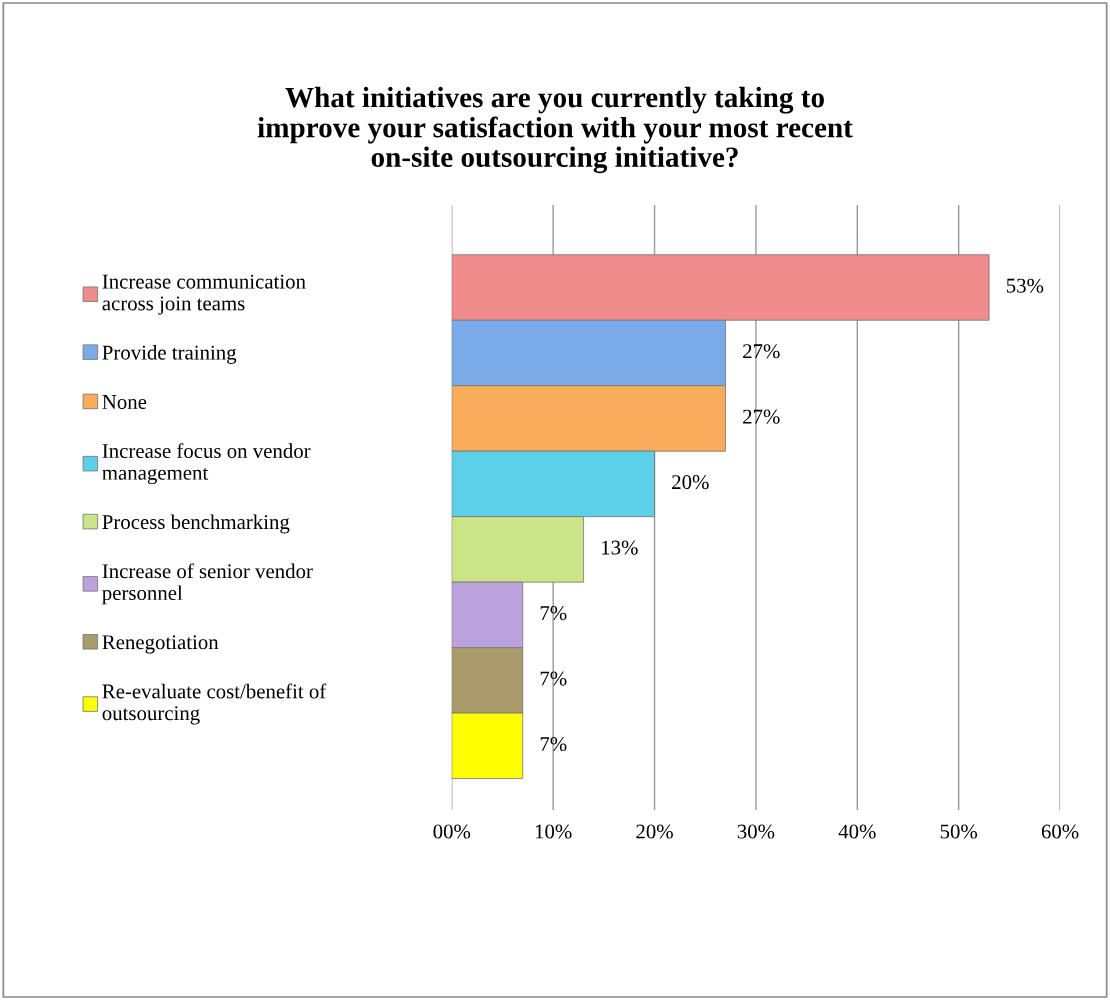 Image resolution: width=1110 pixels, height=1000 pixels. Describe the element at coordinates (160, 644) in the screenshot. I see `legend-label: Renegotiation` at that location.